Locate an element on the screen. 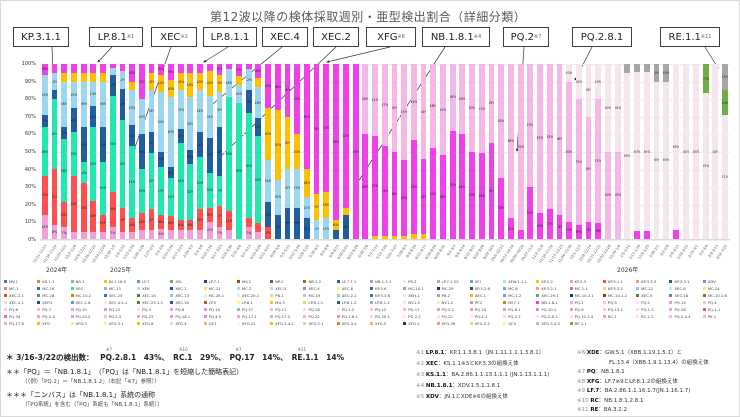 The height and width of the screenshot is (417, 740). stacked-bar: 51%47% is located at coordinates (384, 151).